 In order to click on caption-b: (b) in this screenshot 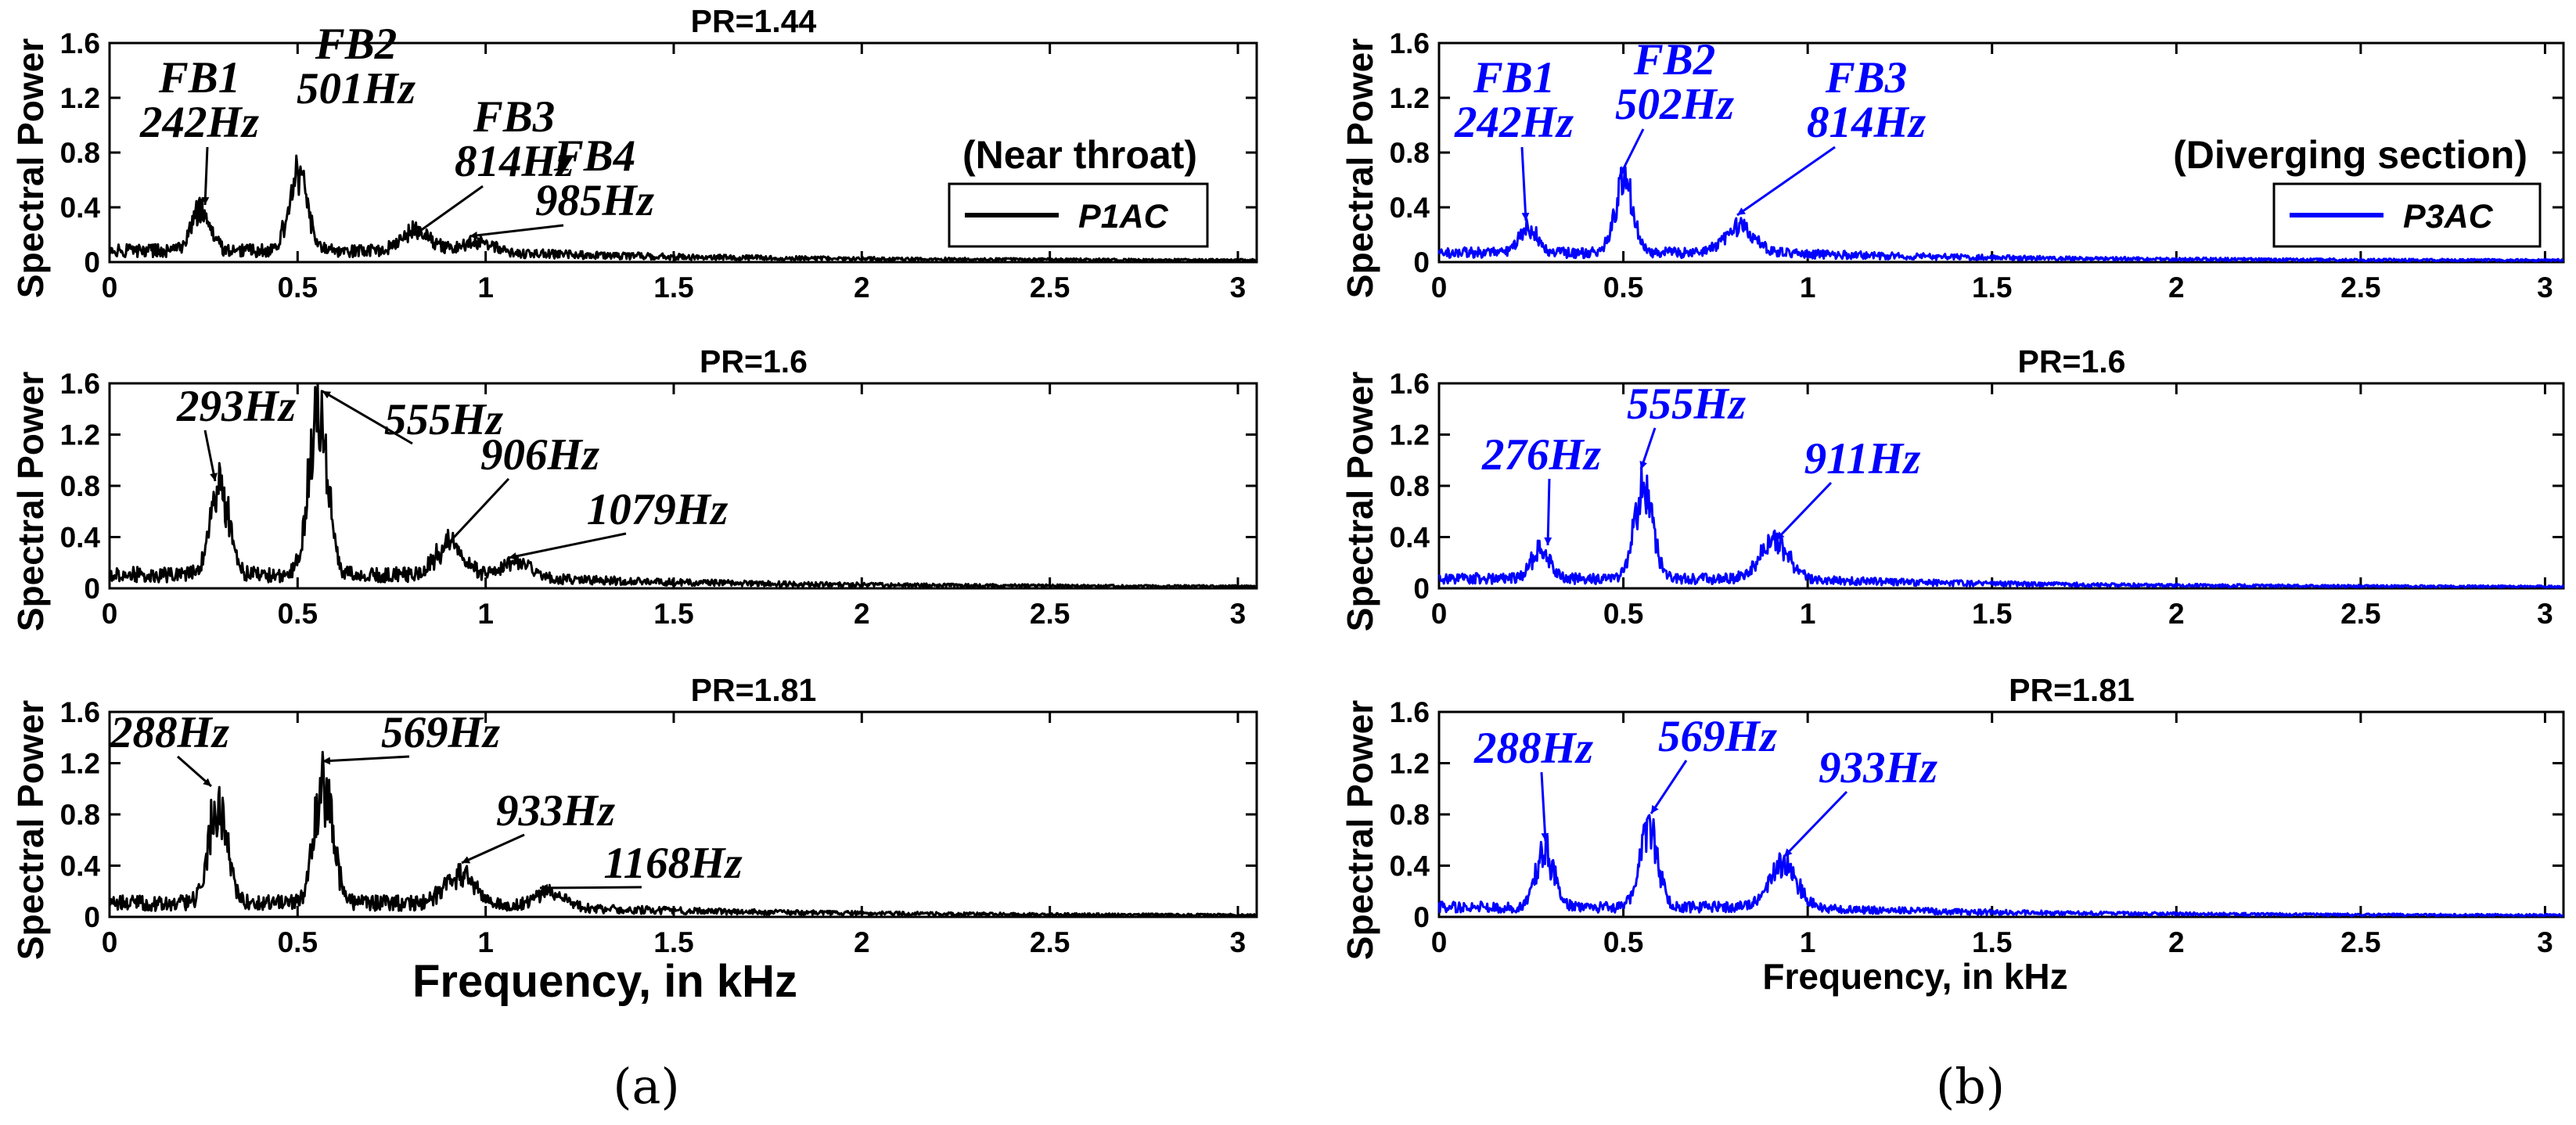, I will do `click(1970, 1086)`.